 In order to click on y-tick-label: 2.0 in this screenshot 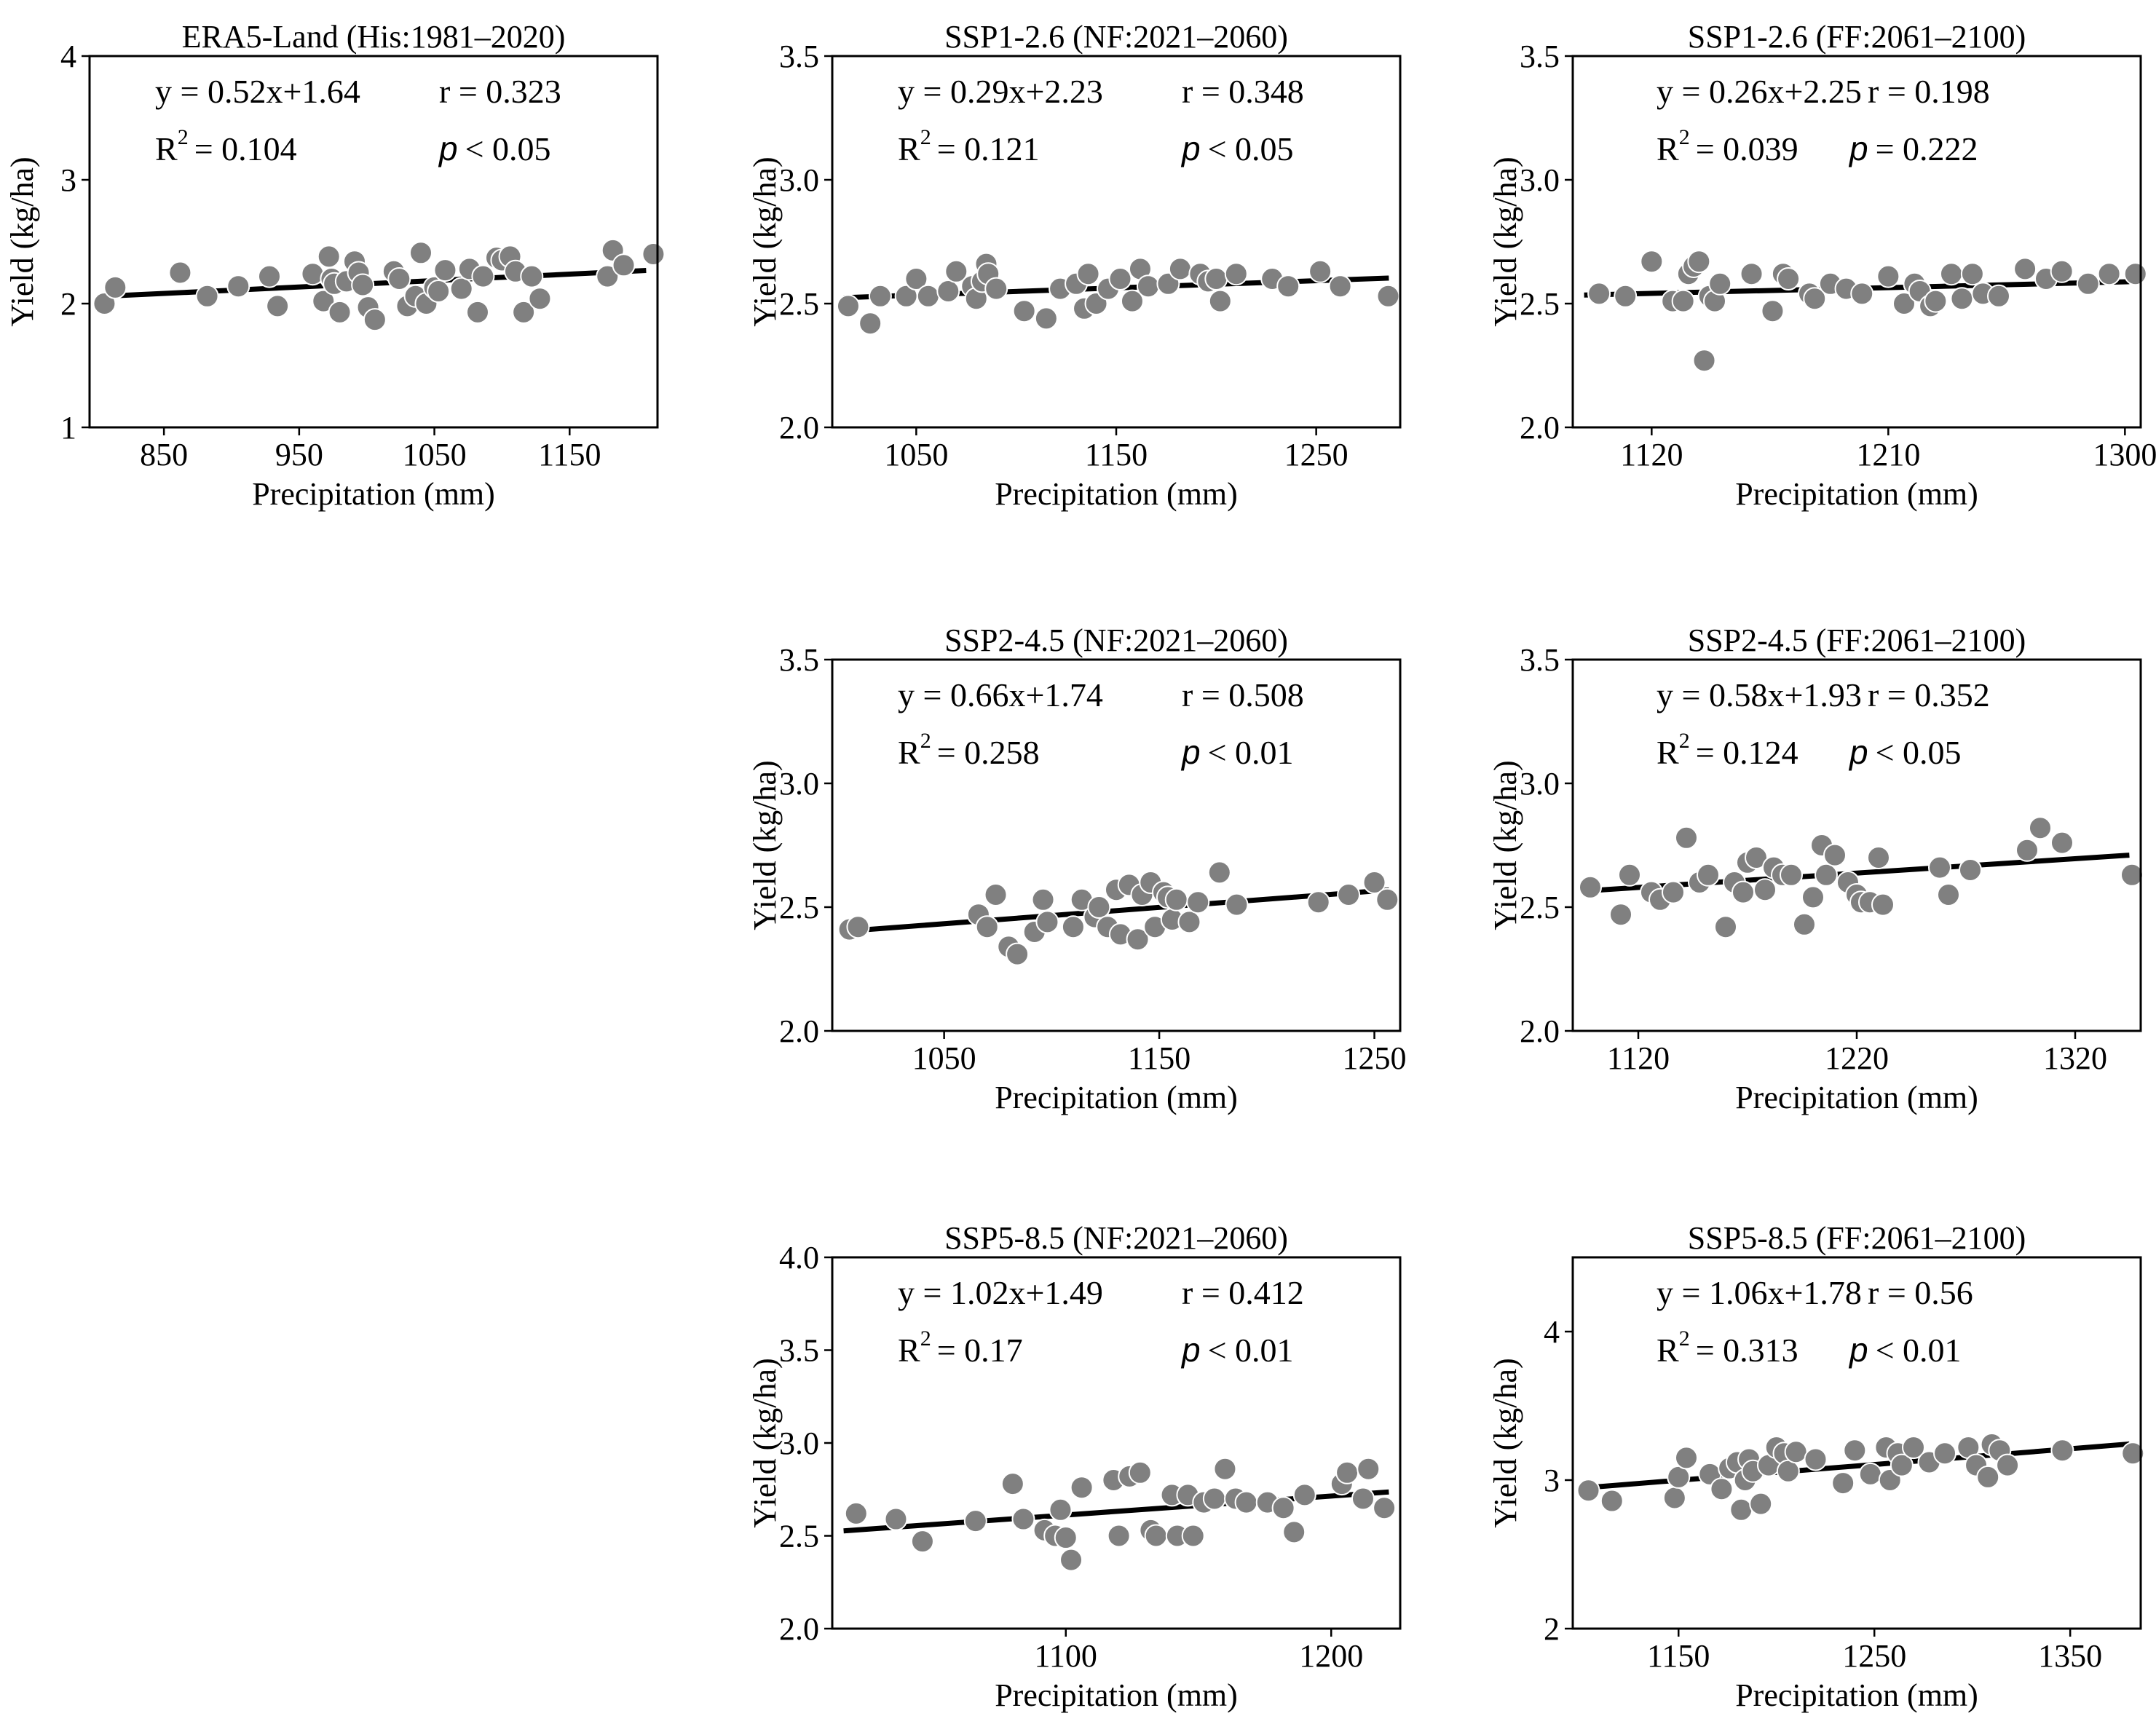, I will do `click(1540, 1031)`.